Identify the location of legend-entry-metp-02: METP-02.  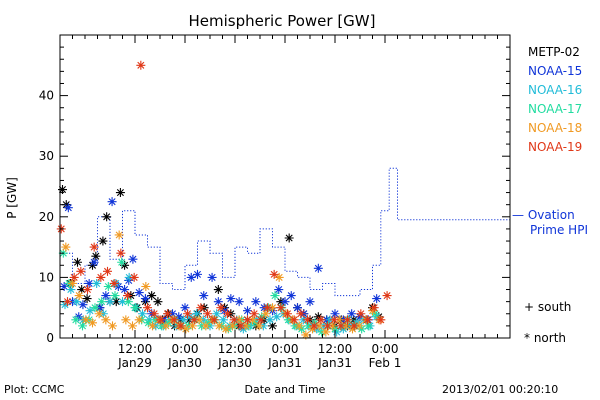
(554, 52).